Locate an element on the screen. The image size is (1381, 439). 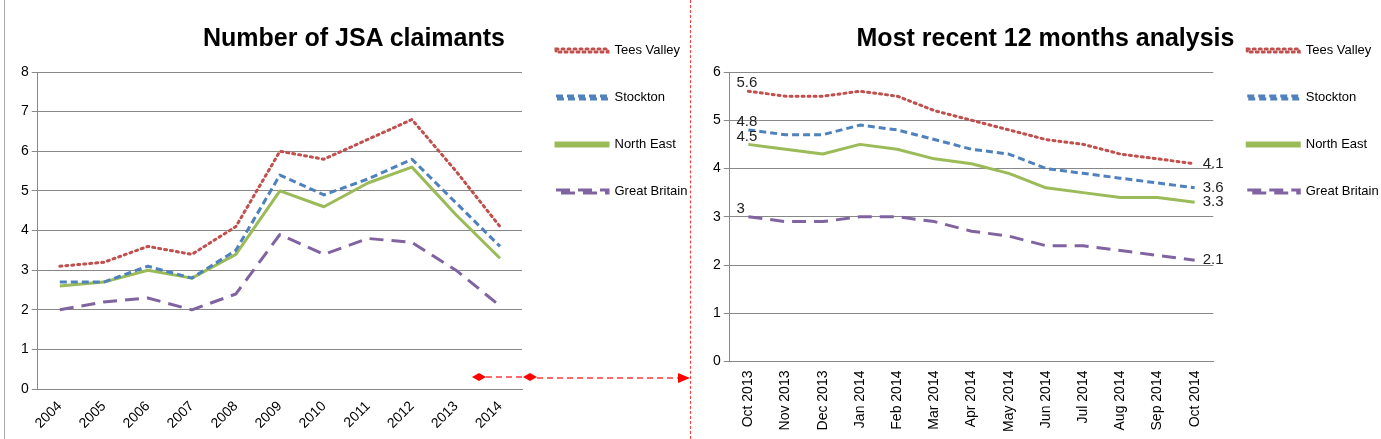
x-tick-label: May 2014 is located at coordinates (1007, 401).